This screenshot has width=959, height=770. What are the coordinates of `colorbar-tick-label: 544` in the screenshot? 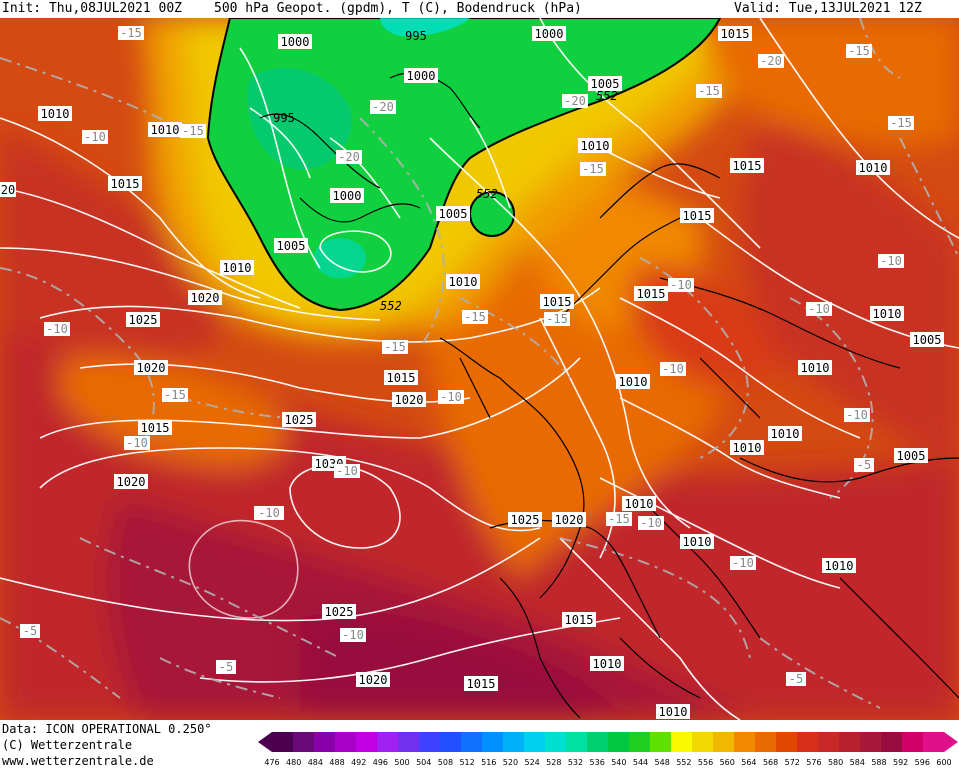 It's located at (640, 762).